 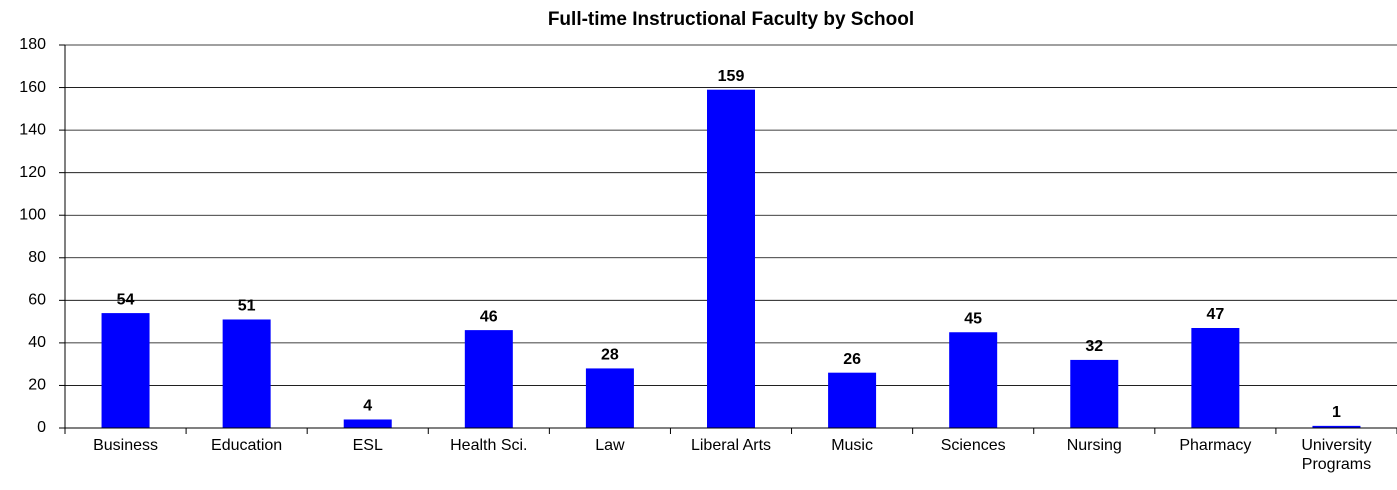 I want to click on x-tick-label-box: Liberal Arts, so click(x=731, y=445).